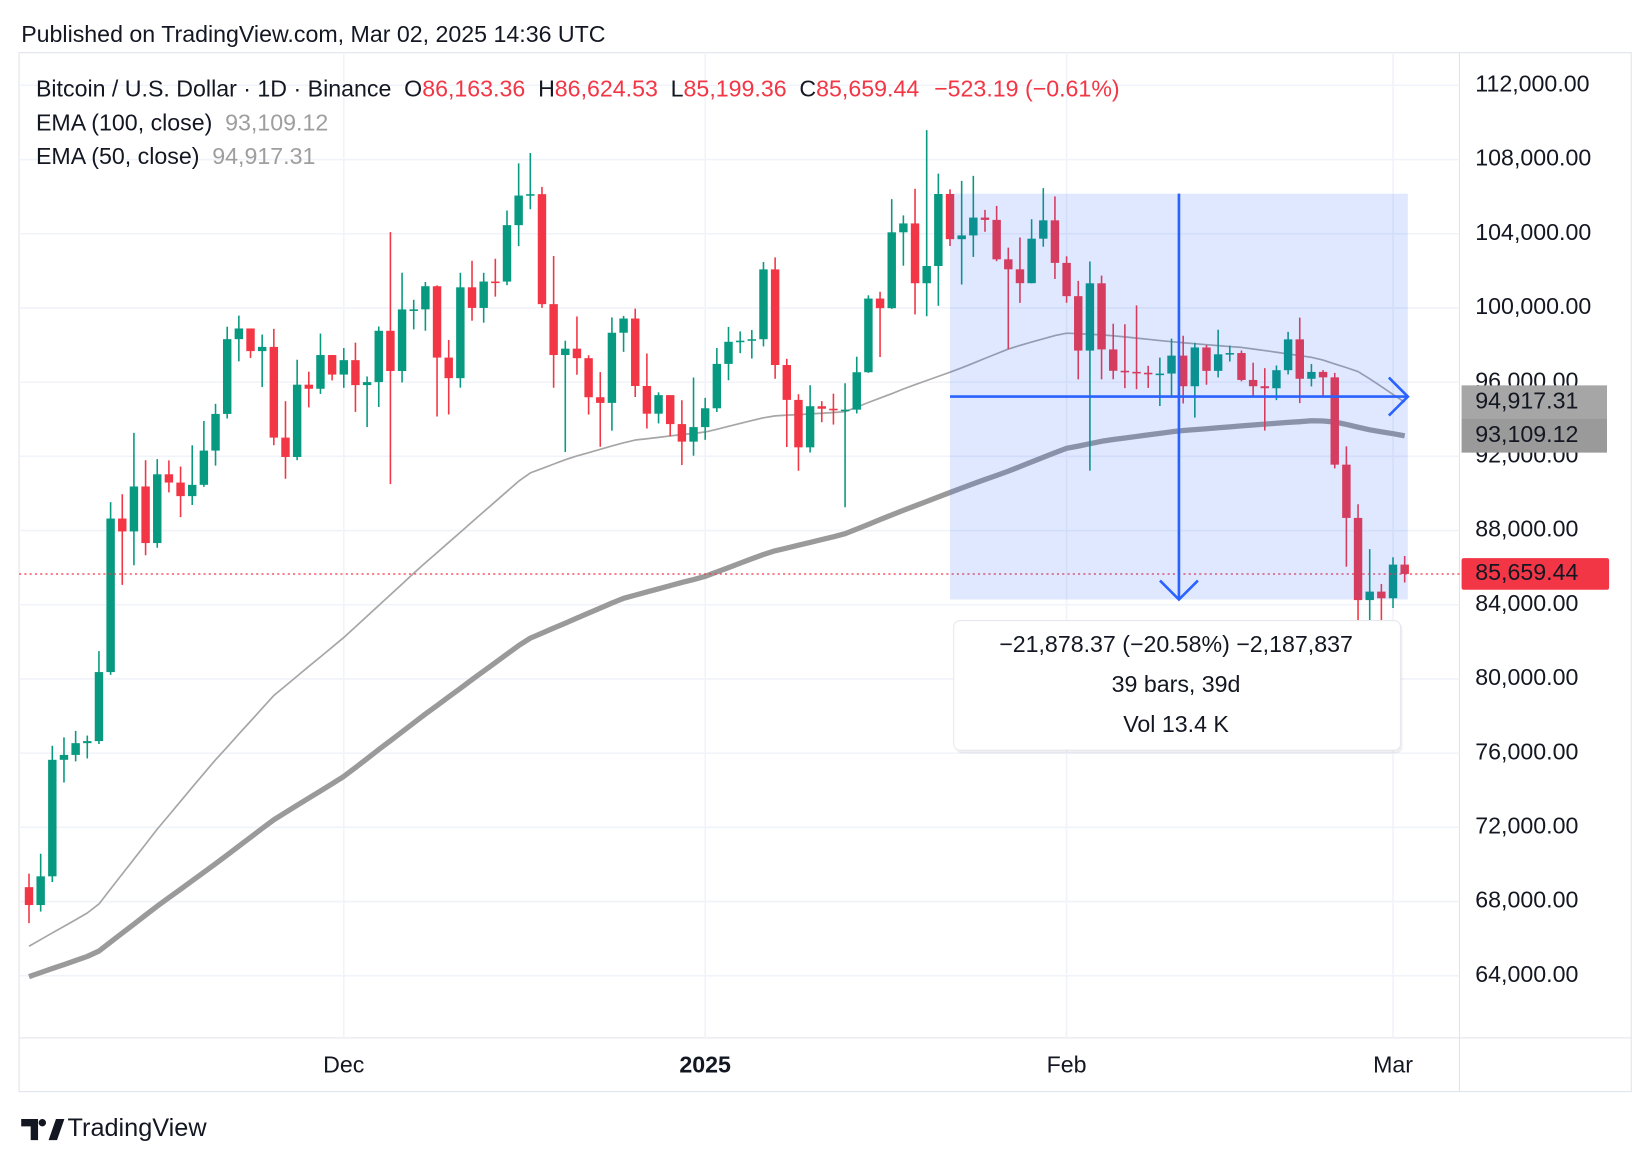 This screenshot has height=1158, width=1644. What do you see at coordinates (1398, 396) in the screenshot?
I see `measure-h-head` at bounding box center [1398, 396].